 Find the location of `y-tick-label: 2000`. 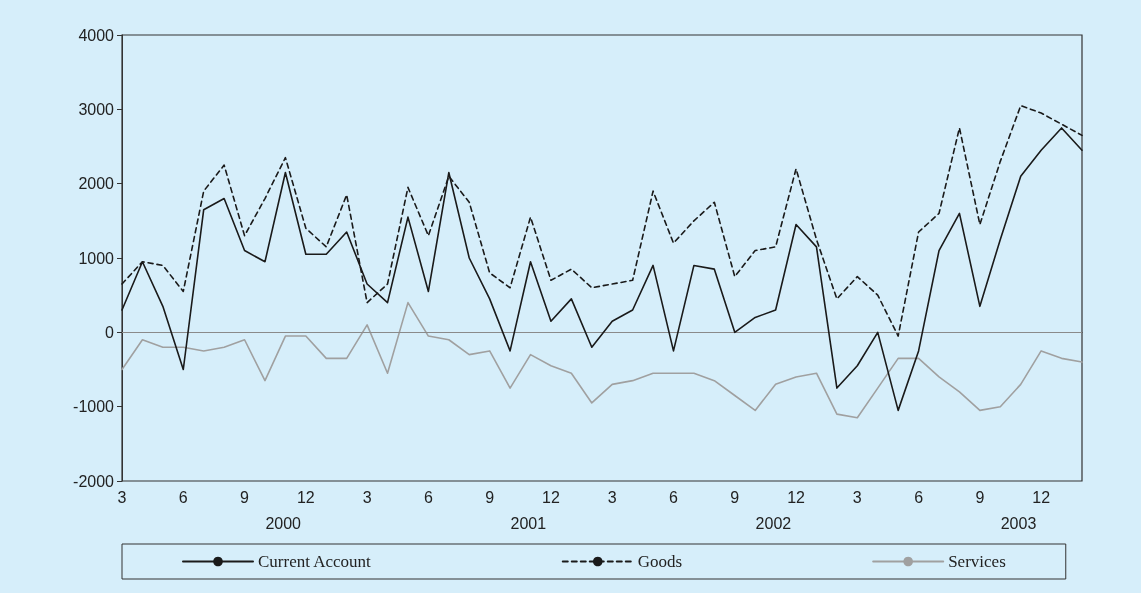

y-tick-label: 2000 is located at coordinates (96, 184).